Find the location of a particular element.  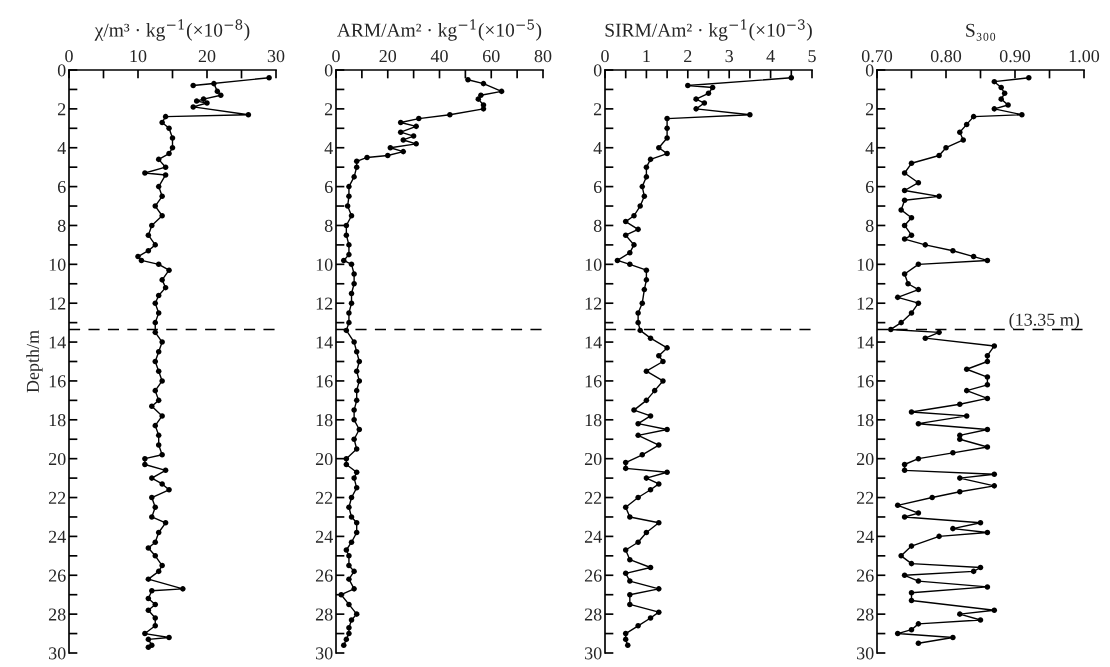

x-tick-label: 0.70 is located at coordinates (877, 56).